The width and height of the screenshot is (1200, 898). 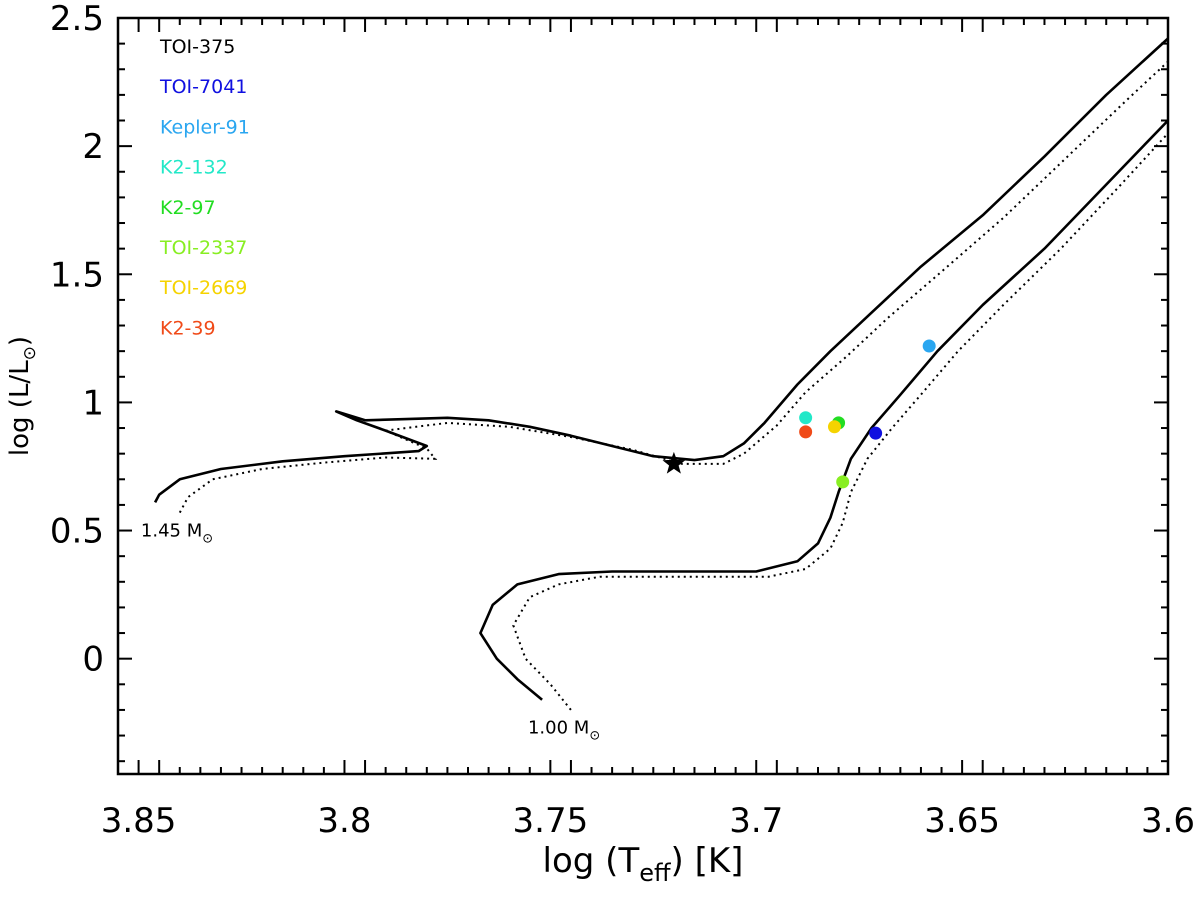 What do you see at coordinates (344, 821) in the screenshot?
I see `x-tick-label: 3.8` at bounding box center [344, 821].